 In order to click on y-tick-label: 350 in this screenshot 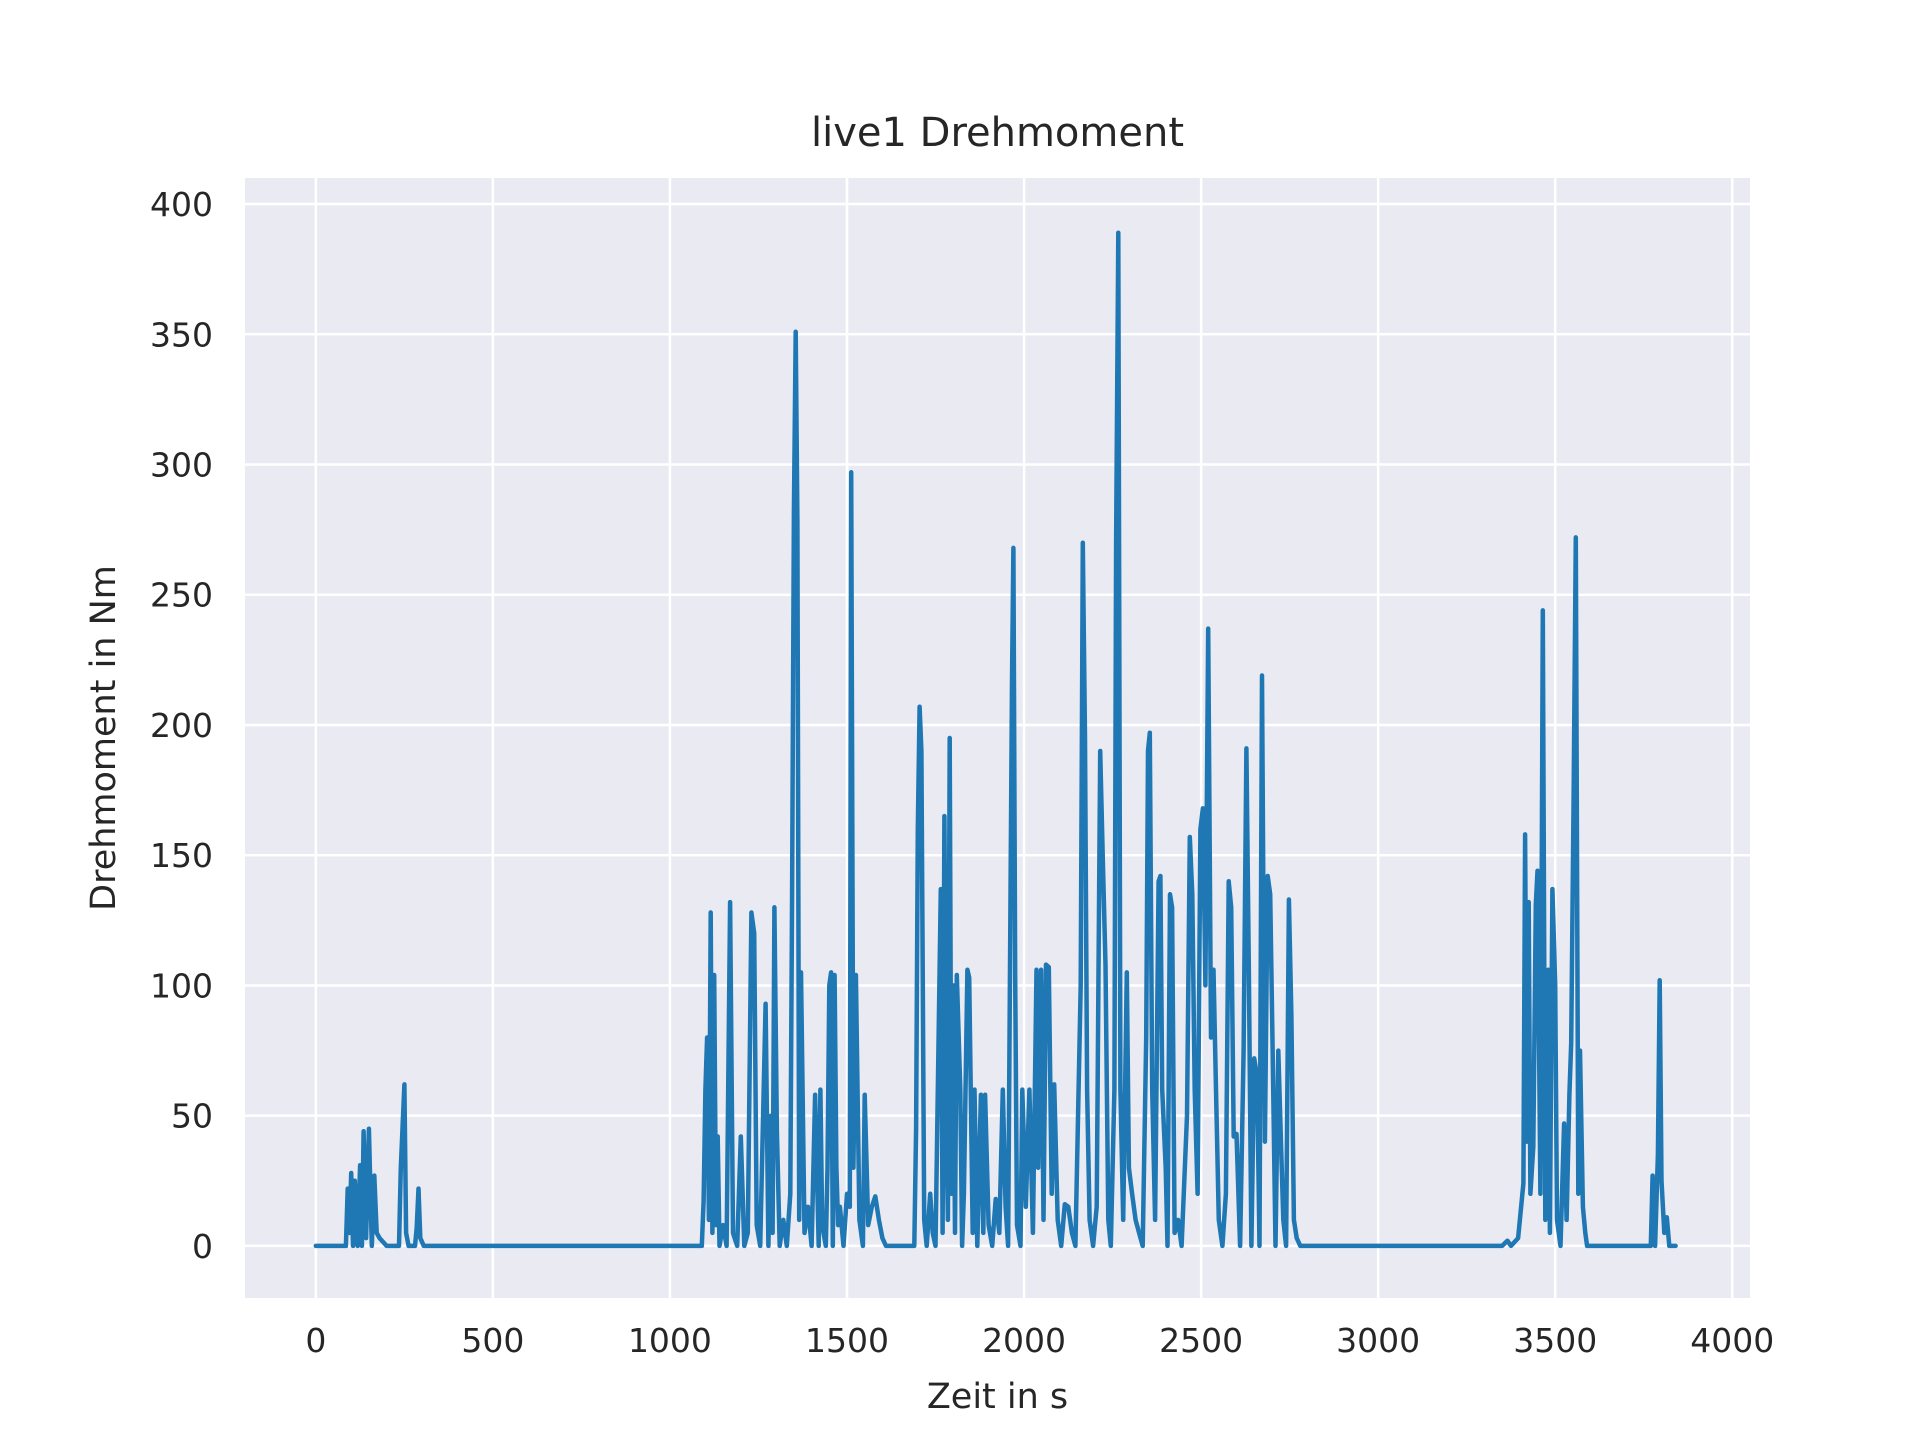, I will do `click(181, 334)`.